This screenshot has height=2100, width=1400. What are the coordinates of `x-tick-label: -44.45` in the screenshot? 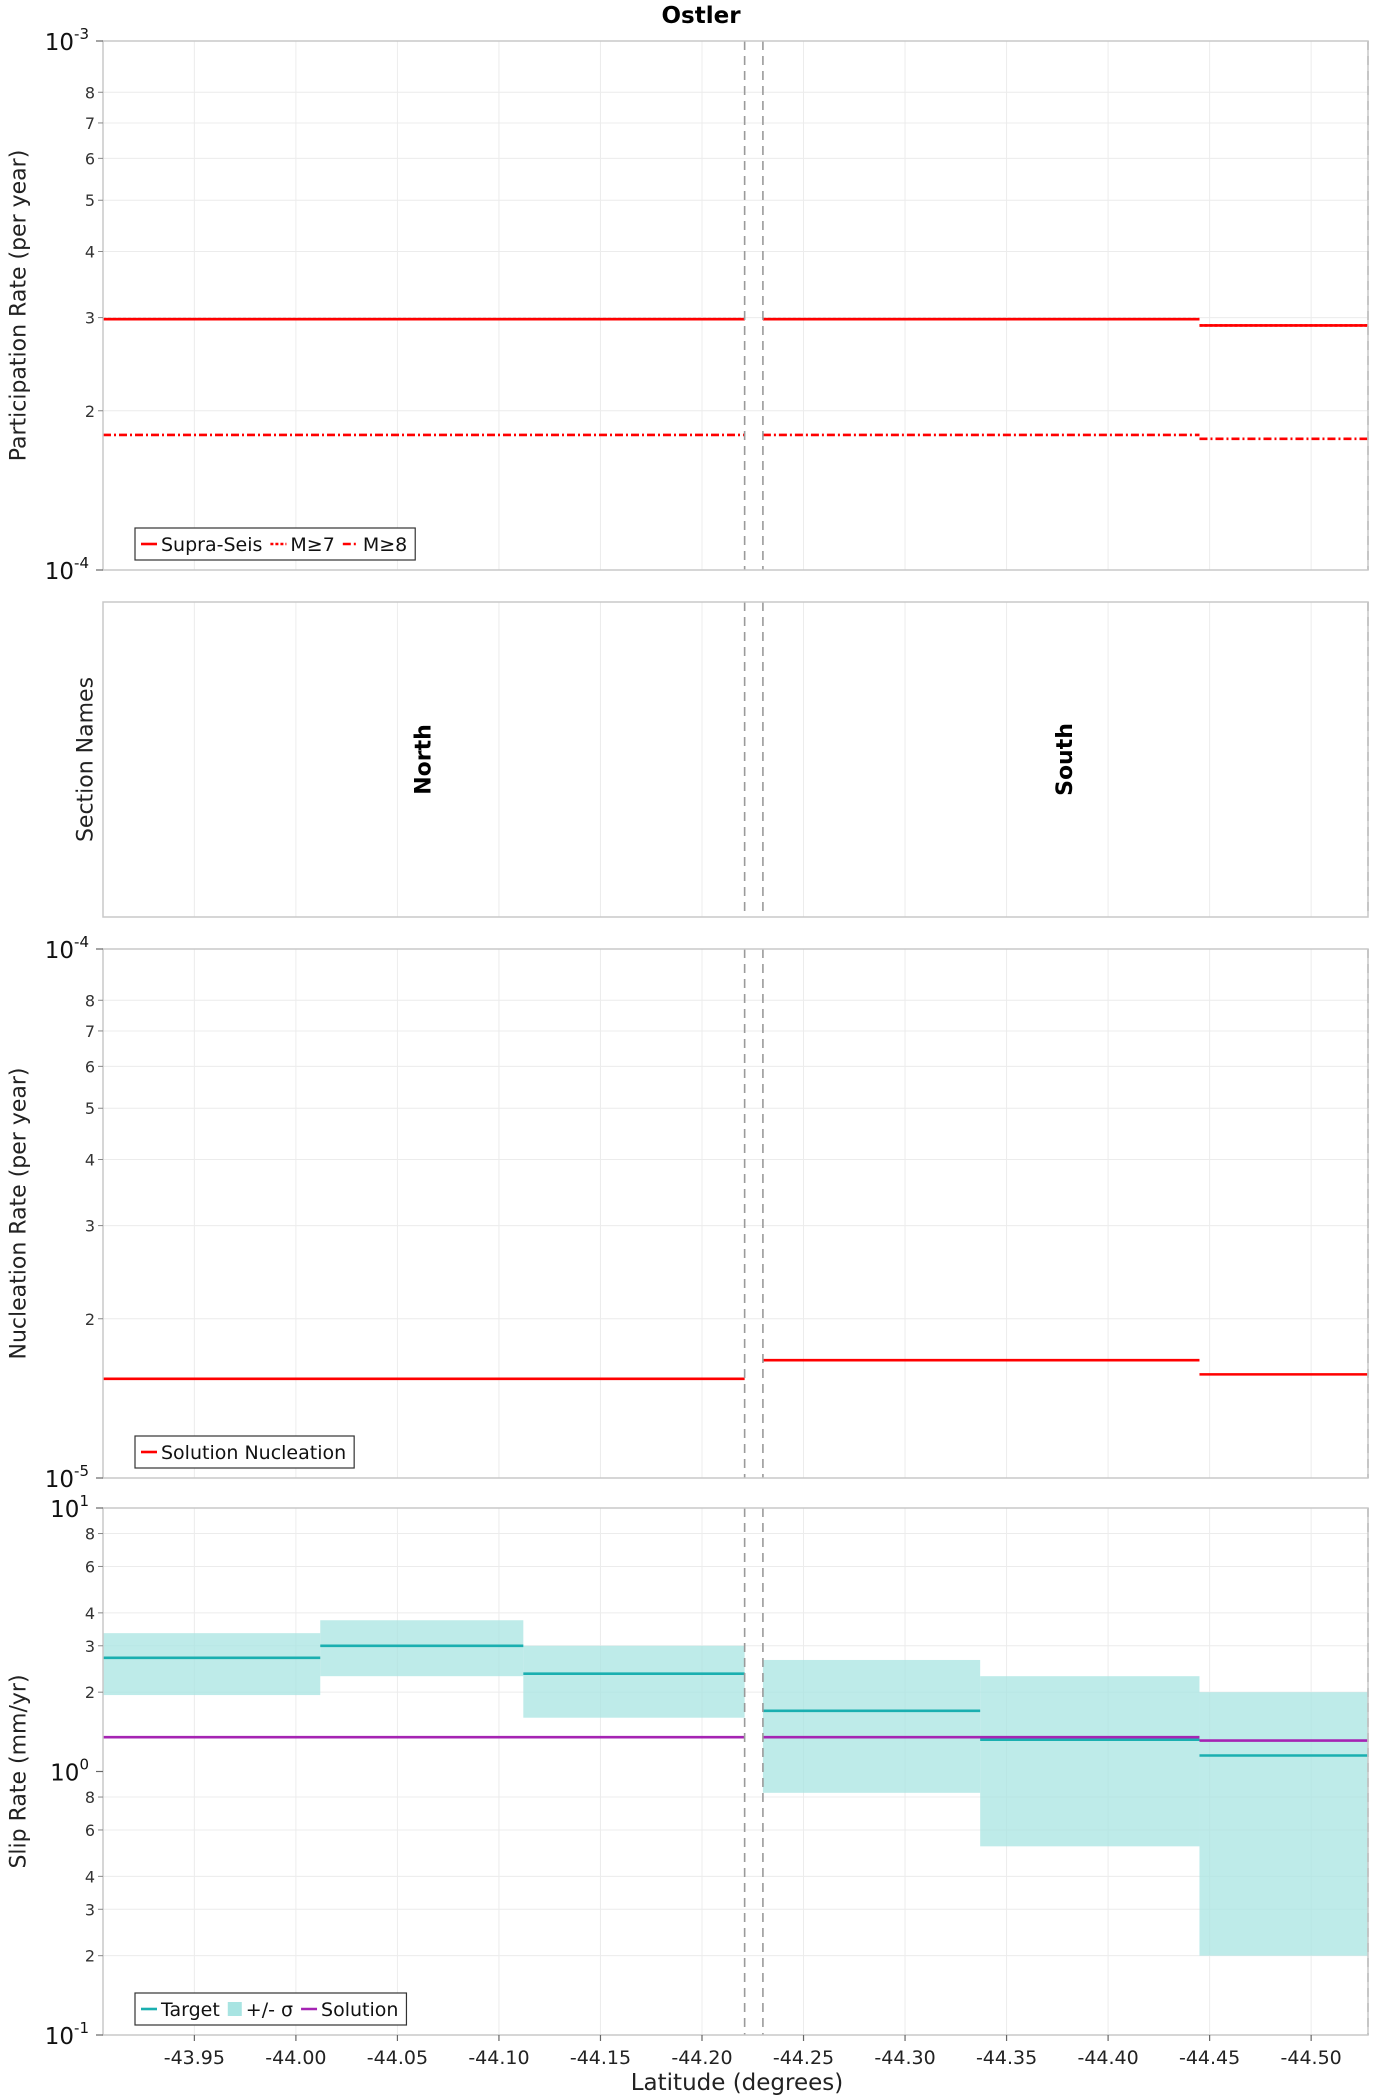 It's located at (1209, 2058).